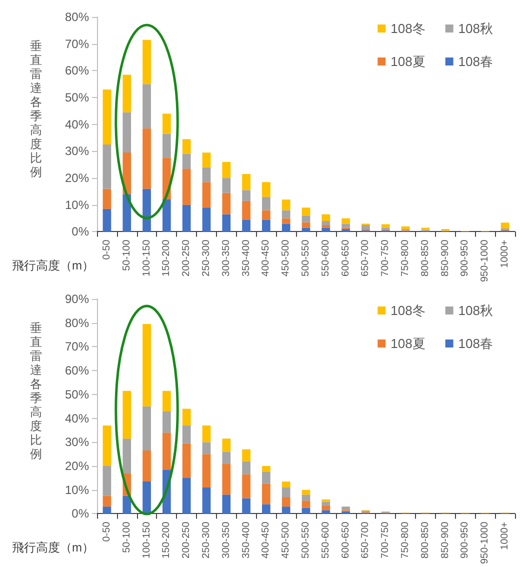 This screenshot has height=567, width=523. Describe the element at coordinates (77, 124) in the screenshot. I see `y-tick-label: 40%` at that location.